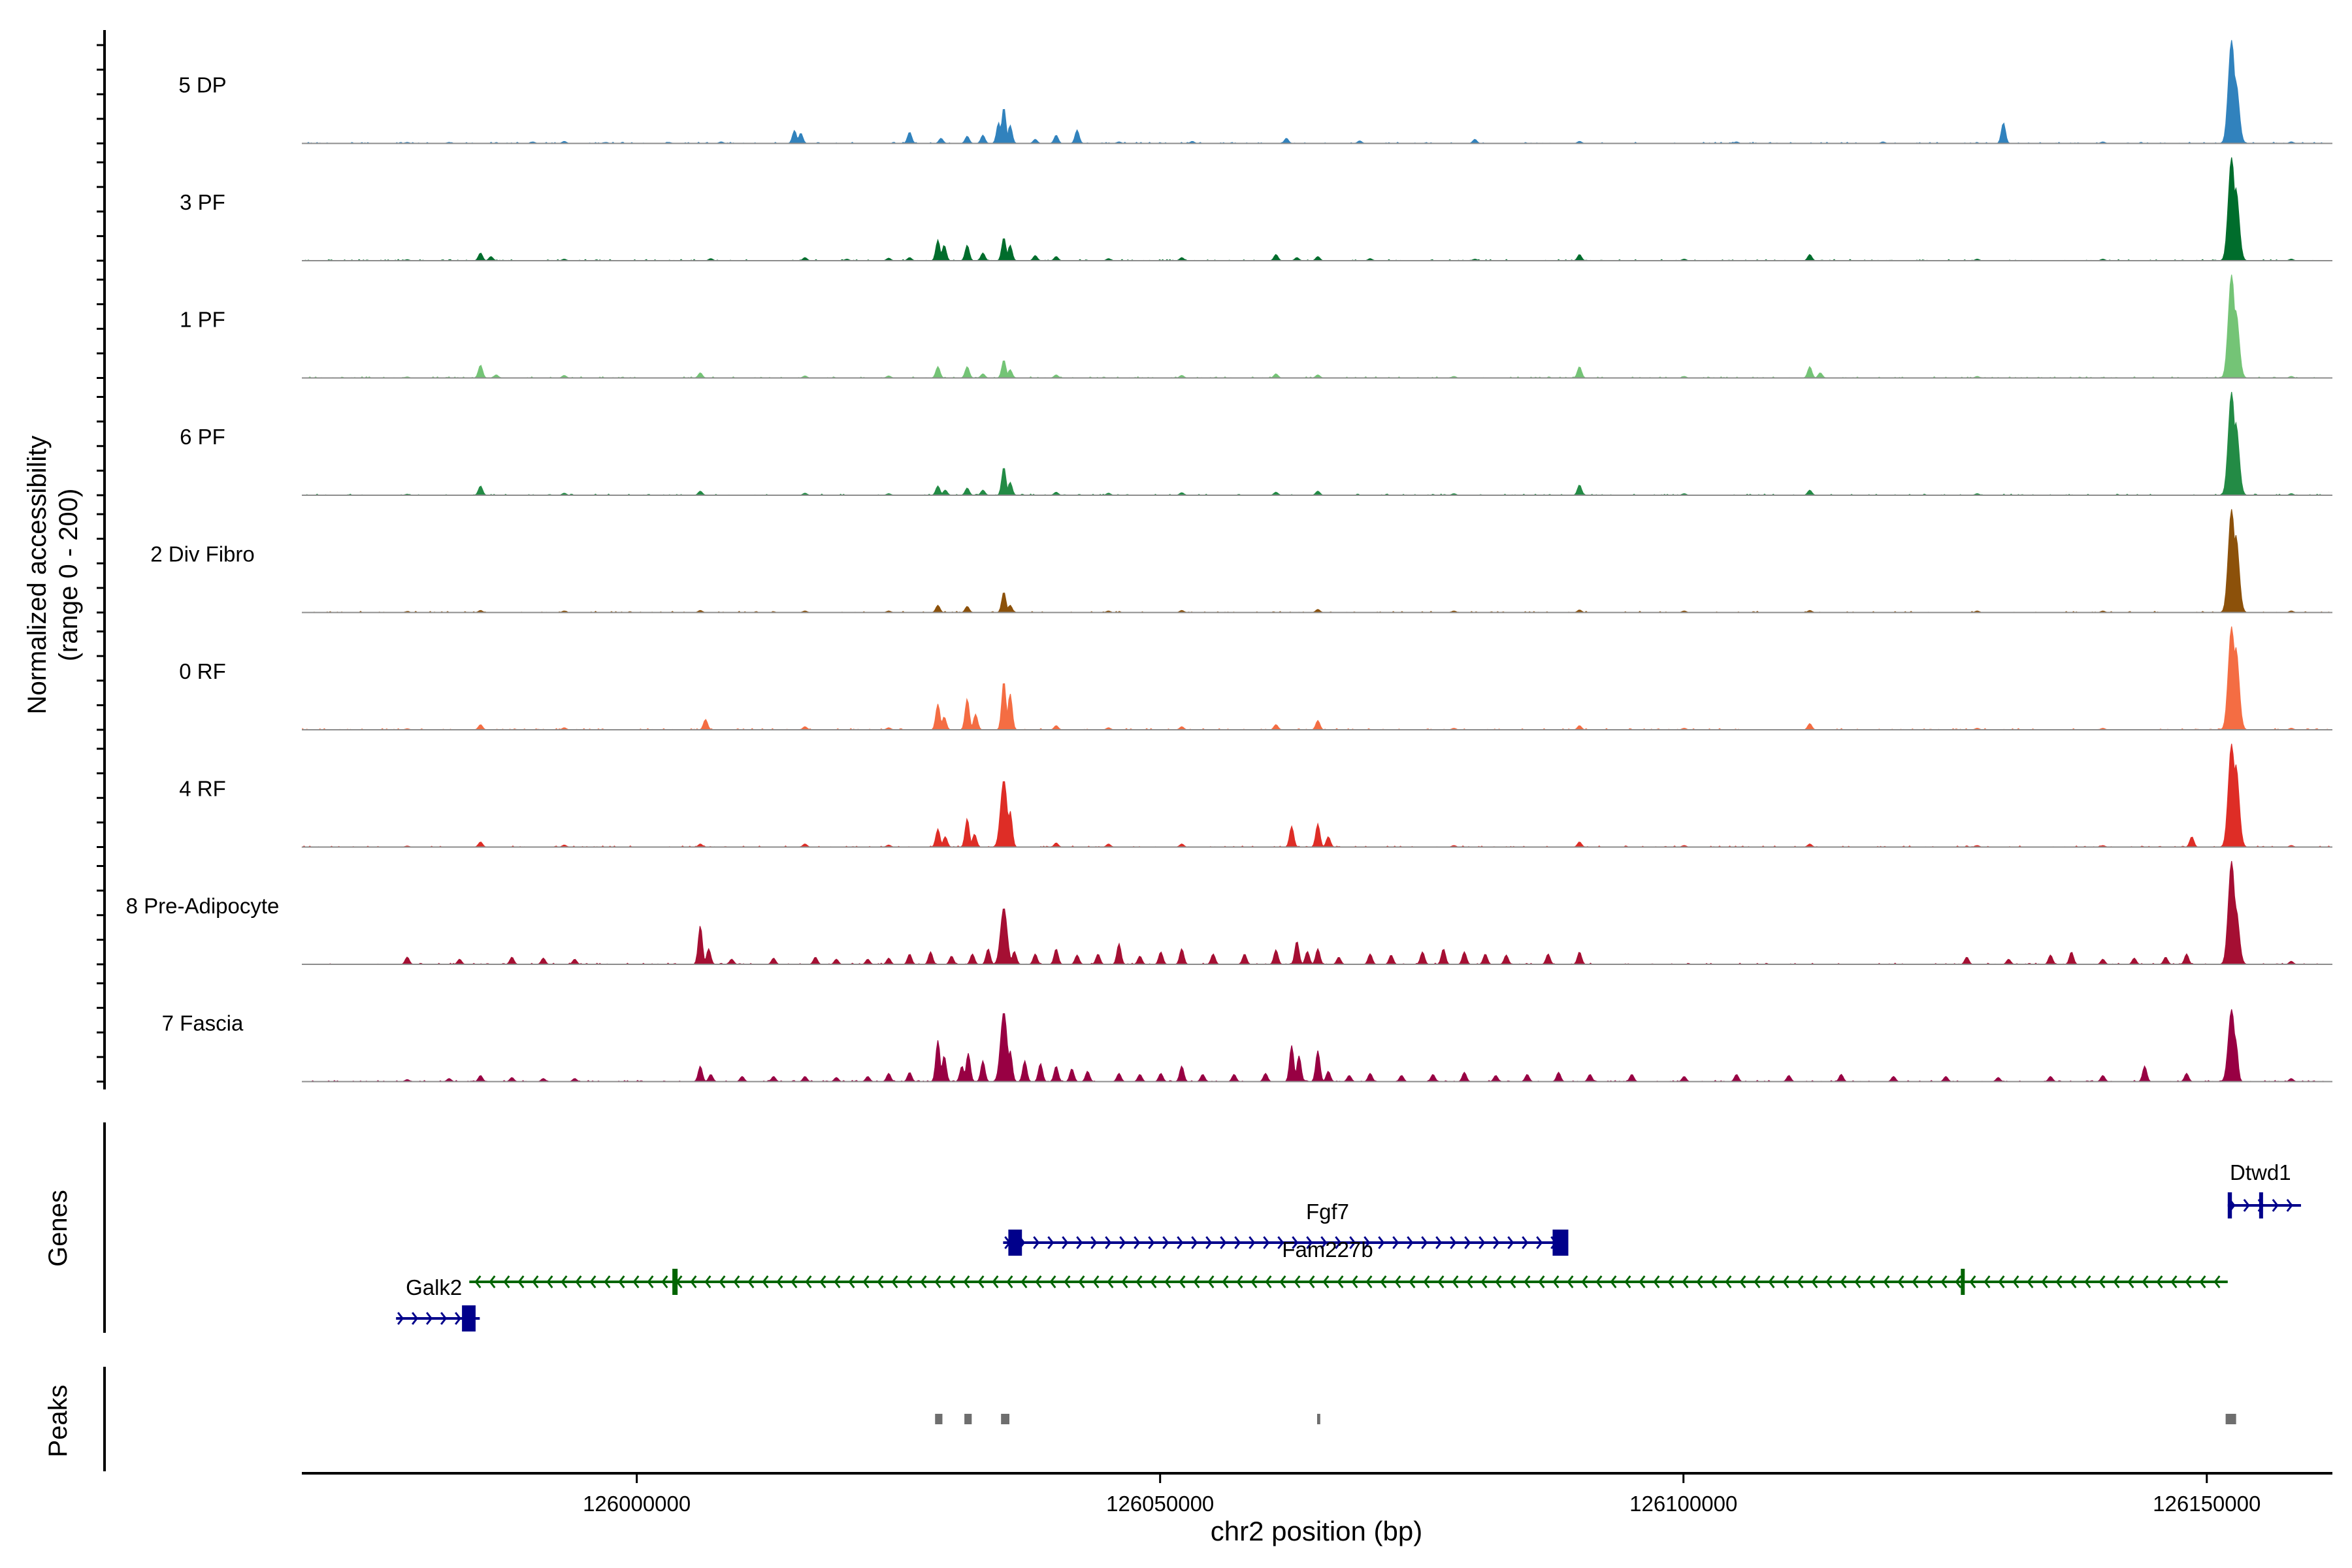  Describe the element at coordinates (1683, 1504) in the screenshot. I see `x-tick-label: 126100000` at that location.